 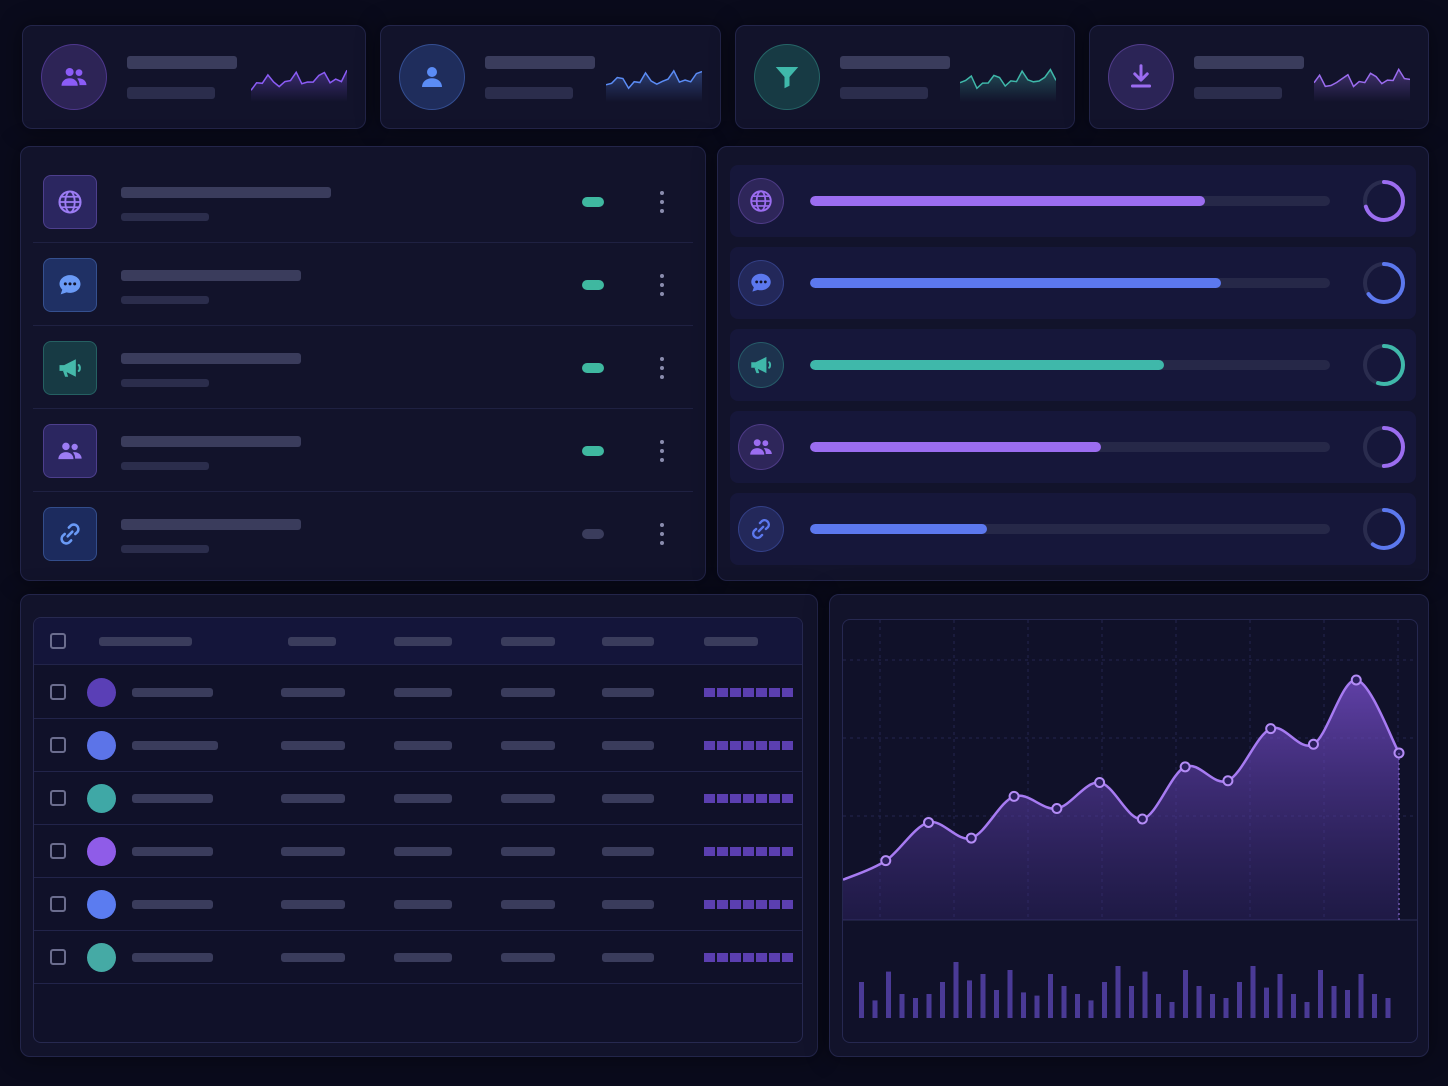 What do you see at coordinates (58, 641) in the screenshot?
I see `select-all-checkbox` at bounding box center [58, 641].